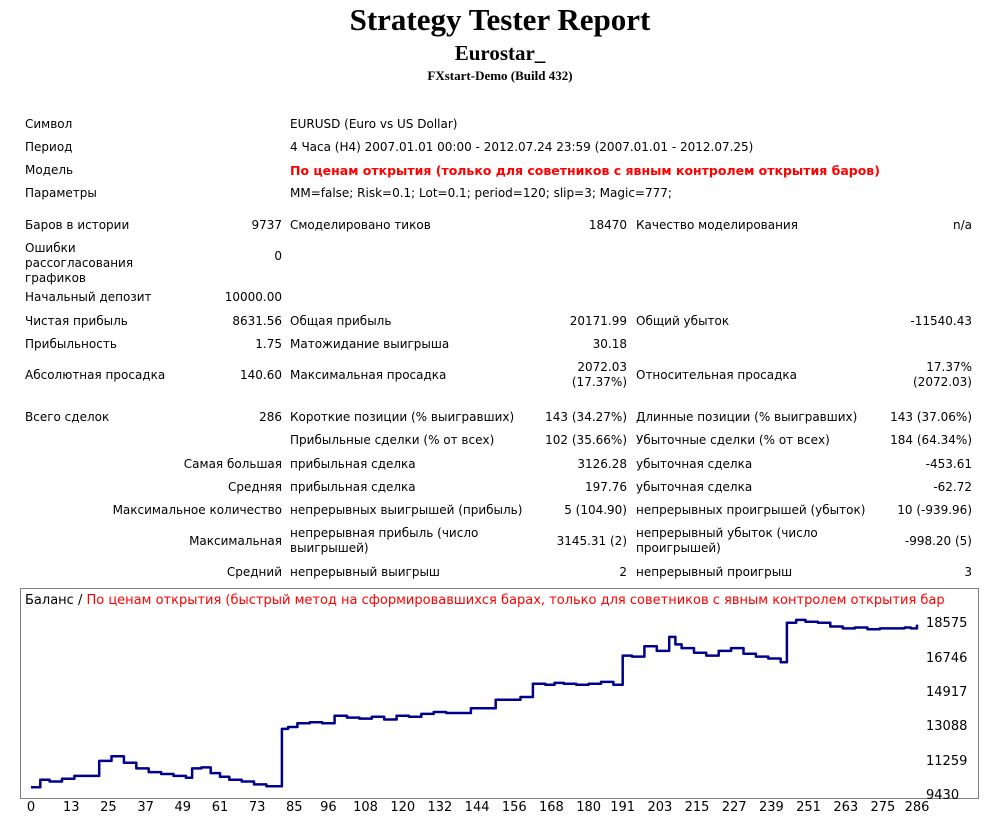 Image resolution: width=1000 pixels, height=820 pixels. What do you see at coordinates (255, 487) in the screenshot?
I see `average-label: Средняя` at bounding box center [255, 487].